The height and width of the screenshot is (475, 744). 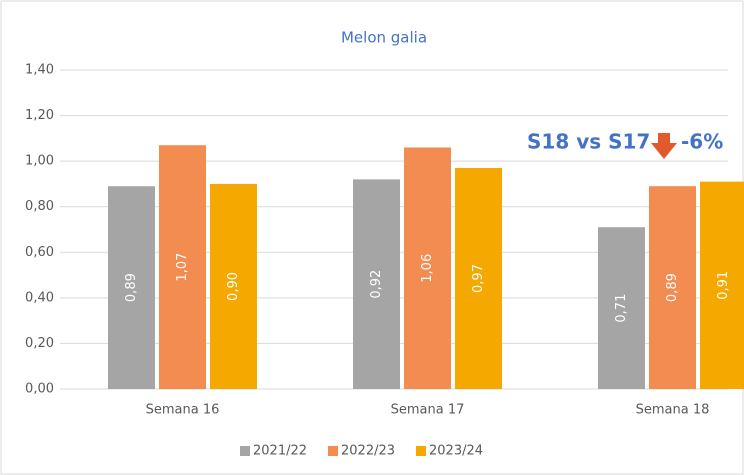 What do you see at coordinates (39, 161) in the screenshot?
I see `y-tick-label: 1,00` at bounding box center [39, 161].